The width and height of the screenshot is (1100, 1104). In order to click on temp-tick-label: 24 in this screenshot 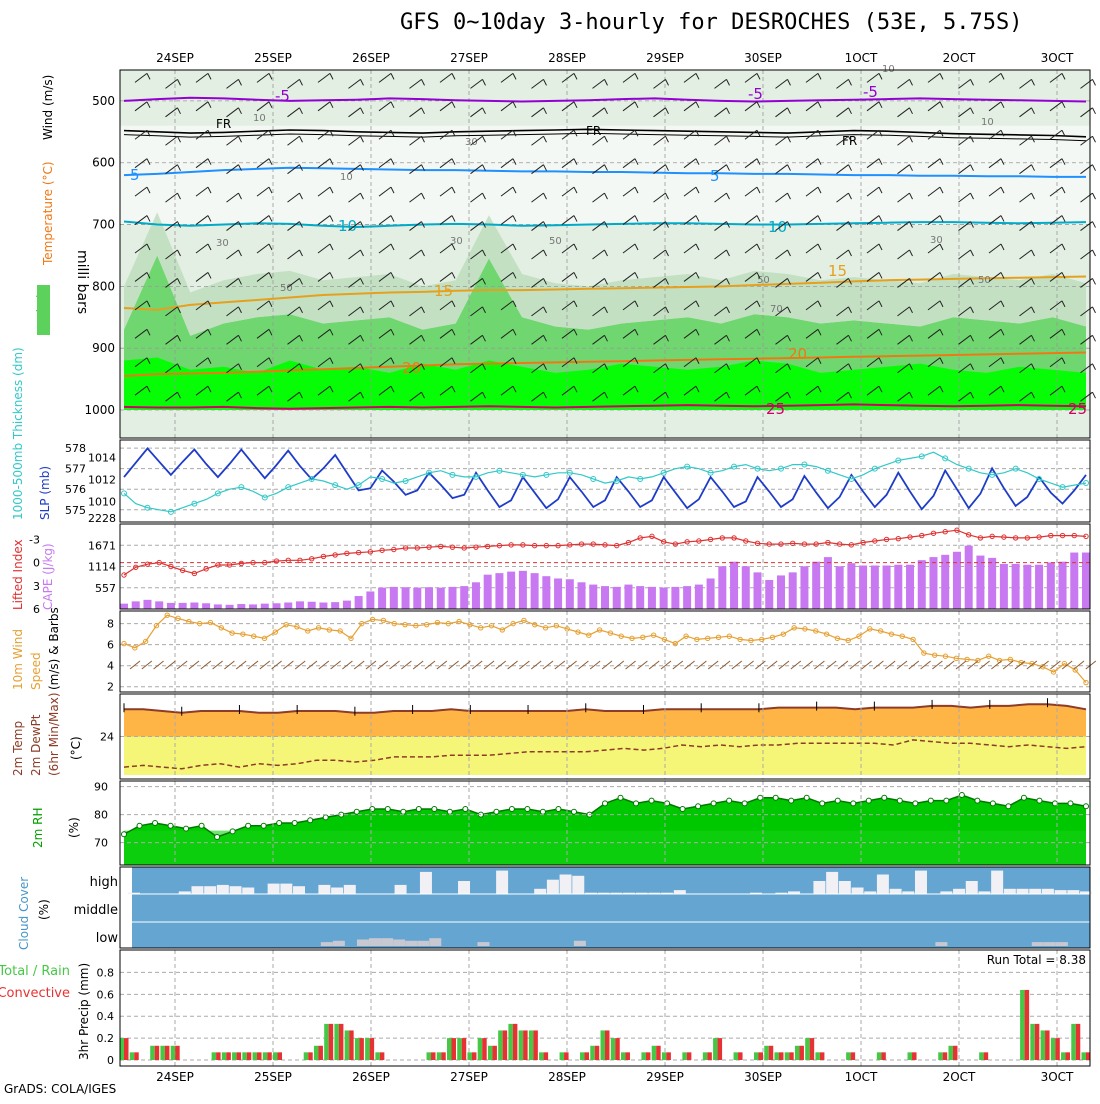, I will do `click(107, 737)`.